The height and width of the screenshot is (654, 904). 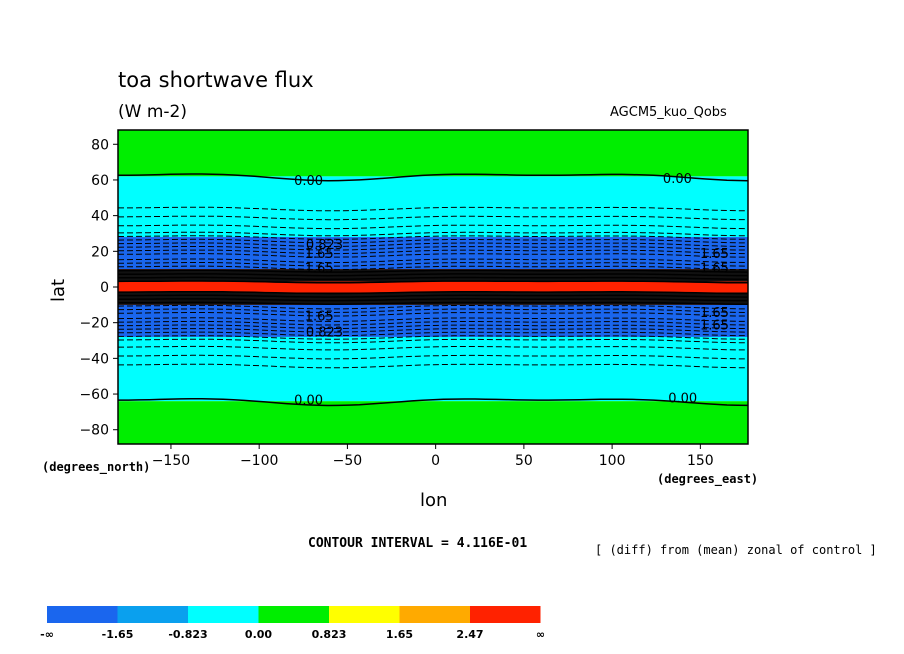 I want to click on y-tick-label: 80, so click(x=100, y=145).